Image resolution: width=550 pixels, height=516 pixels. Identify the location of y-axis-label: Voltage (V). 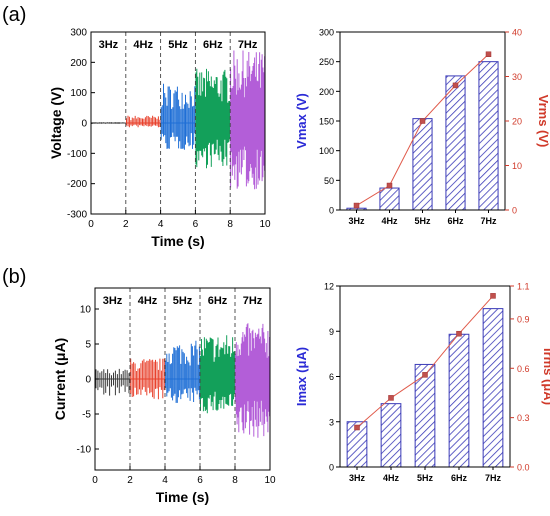
(56, 123).